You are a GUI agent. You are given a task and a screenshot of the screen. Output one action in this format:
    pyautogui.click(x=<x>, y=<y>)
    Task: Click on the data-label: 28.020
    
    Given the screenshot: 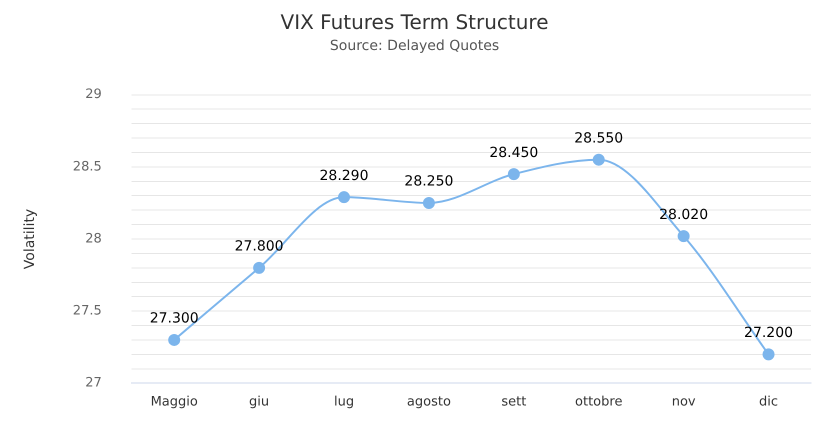 What is the action you would take?
    pyautogui.click(x=683, y=214)
    